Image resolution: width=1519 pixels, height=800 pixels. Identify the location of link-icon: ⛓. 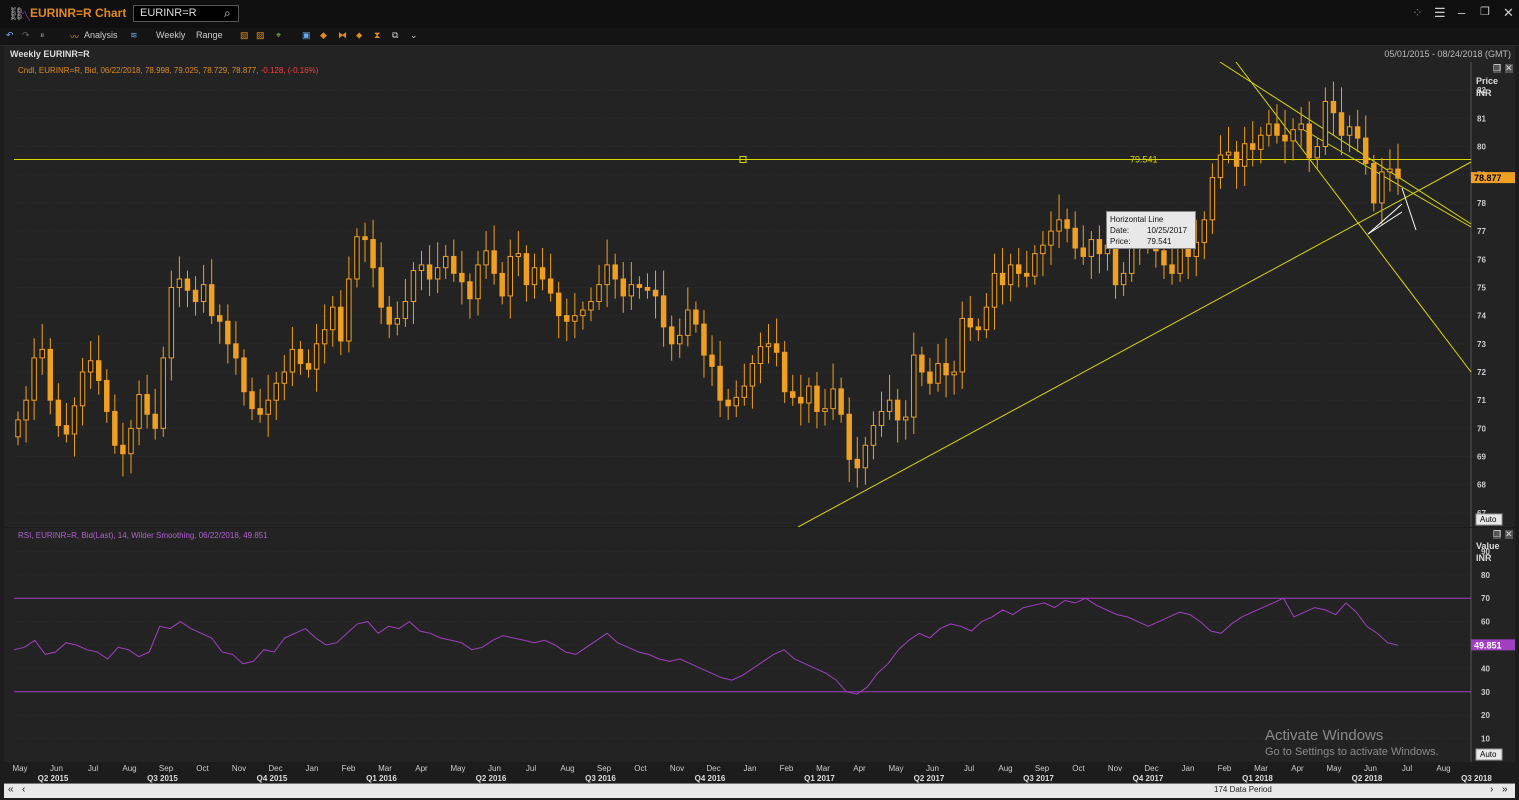
(16, 13).